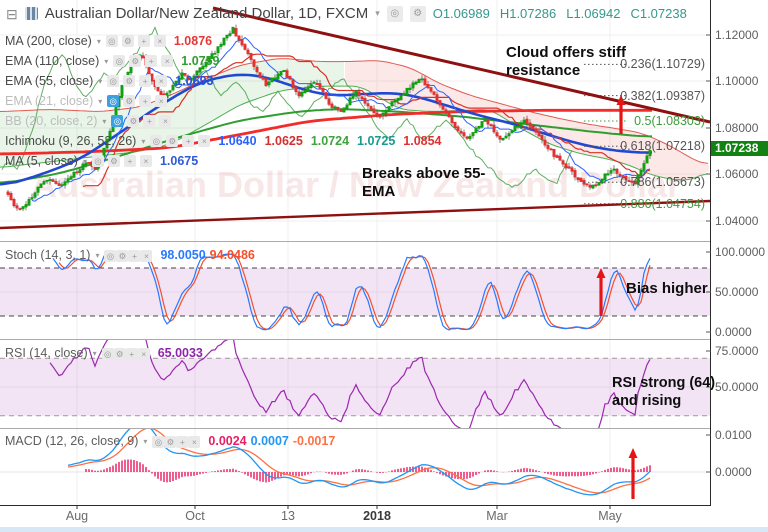 The image size is (768, 532). What do you see at coordinates (71, 141) in the screenshot?
I see `indicator-label: Ichimoku (9, 26, 52, 26)` at bounding box center [71, 141].